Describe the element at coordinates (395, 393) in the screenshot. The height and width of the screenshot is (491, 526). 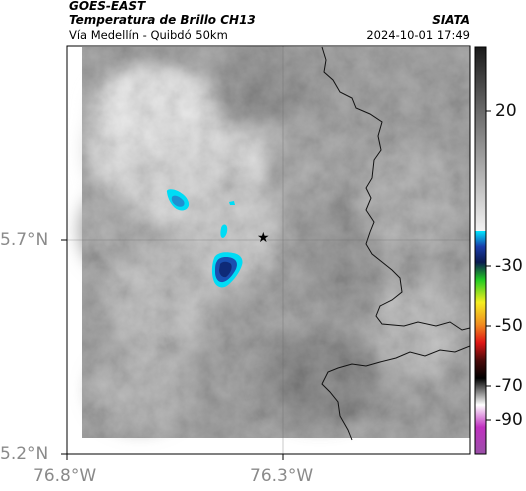
I see `department-boundary-south` at that location.